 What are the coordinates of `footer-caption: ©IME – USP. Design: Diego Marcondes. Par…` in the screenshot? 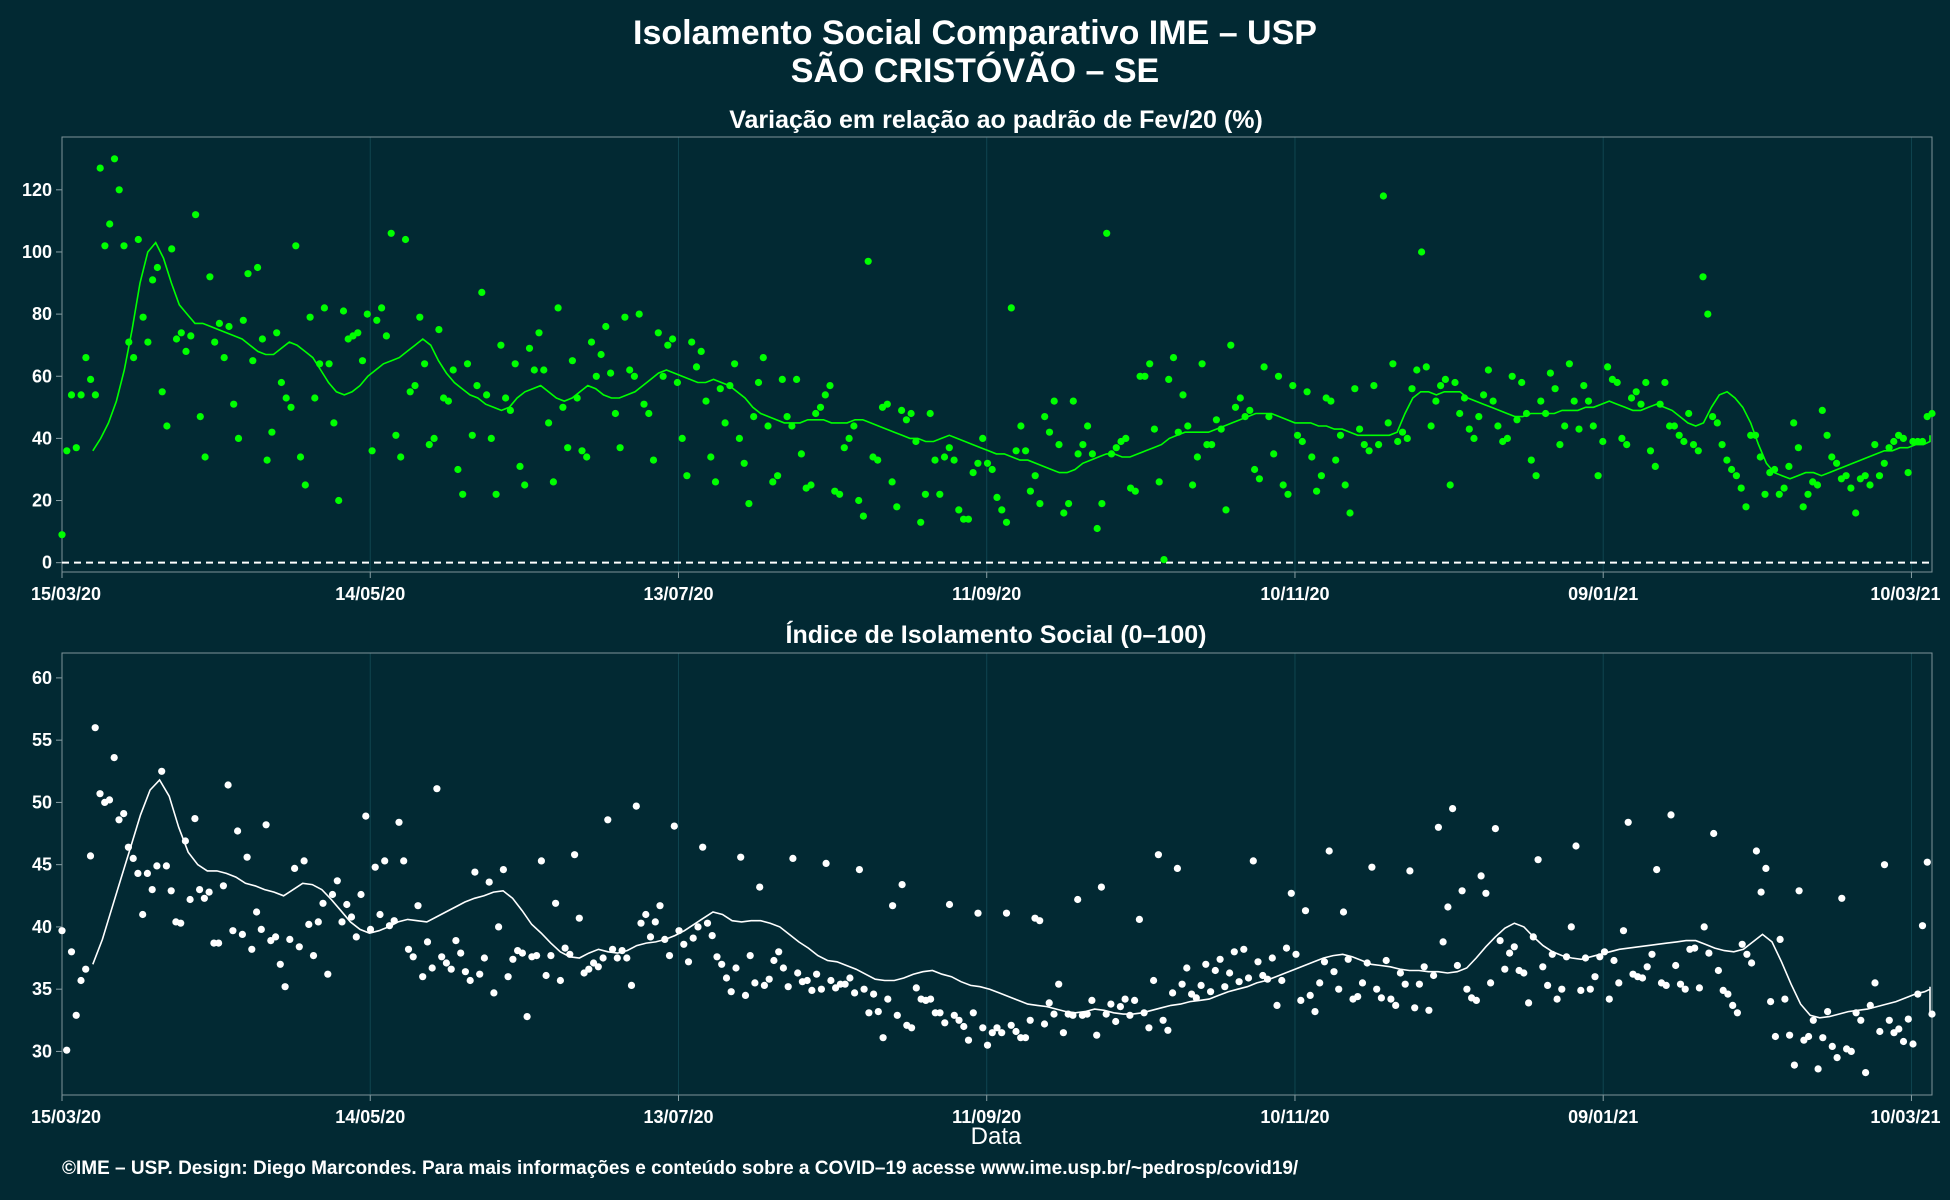 It's located at (680, 1168).